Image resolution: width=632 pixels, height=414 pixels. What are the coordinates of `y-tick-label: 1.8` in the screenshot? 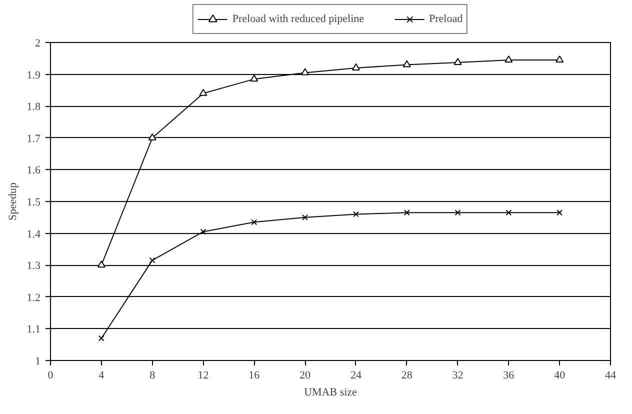 It's located at (33, 107).